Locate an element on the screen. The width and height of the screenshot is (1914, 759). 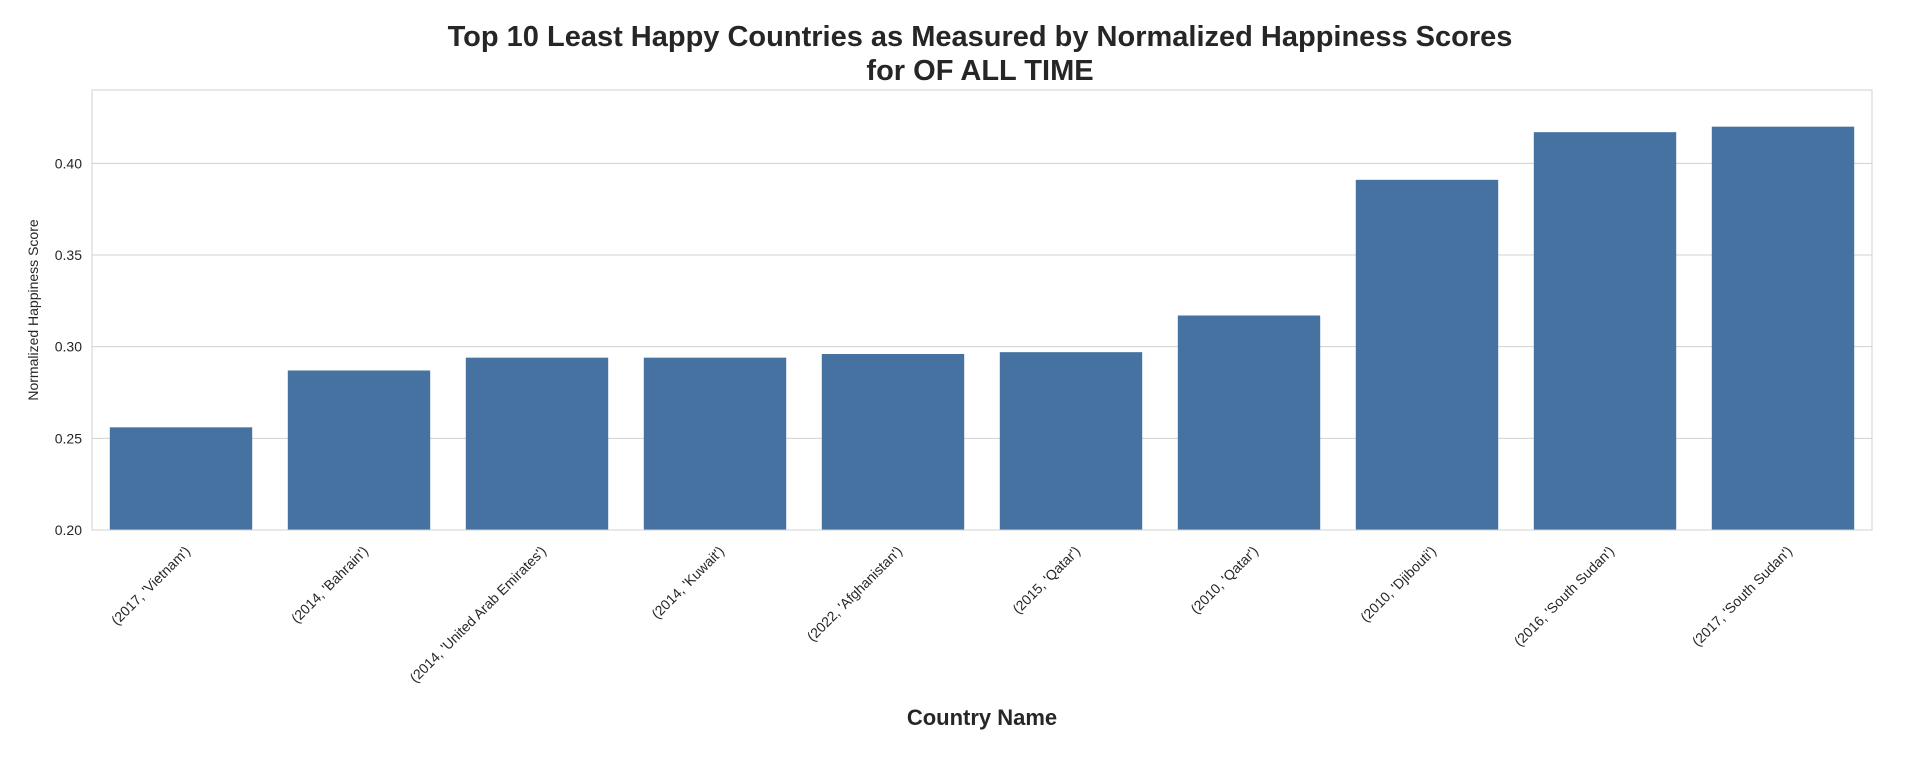
x-tick-label: (2014, 'United Arab Emirates') is located at coordinates (477, 614).